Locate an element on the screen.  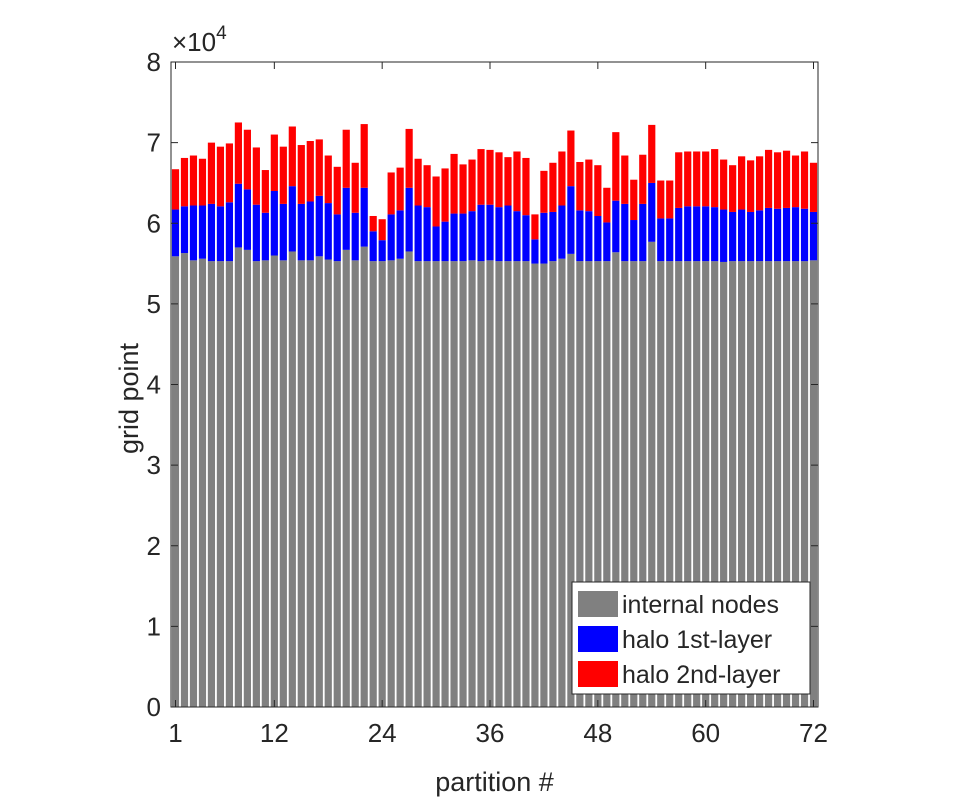
y-tick-label: 3 is located at coordinates (154, 465).